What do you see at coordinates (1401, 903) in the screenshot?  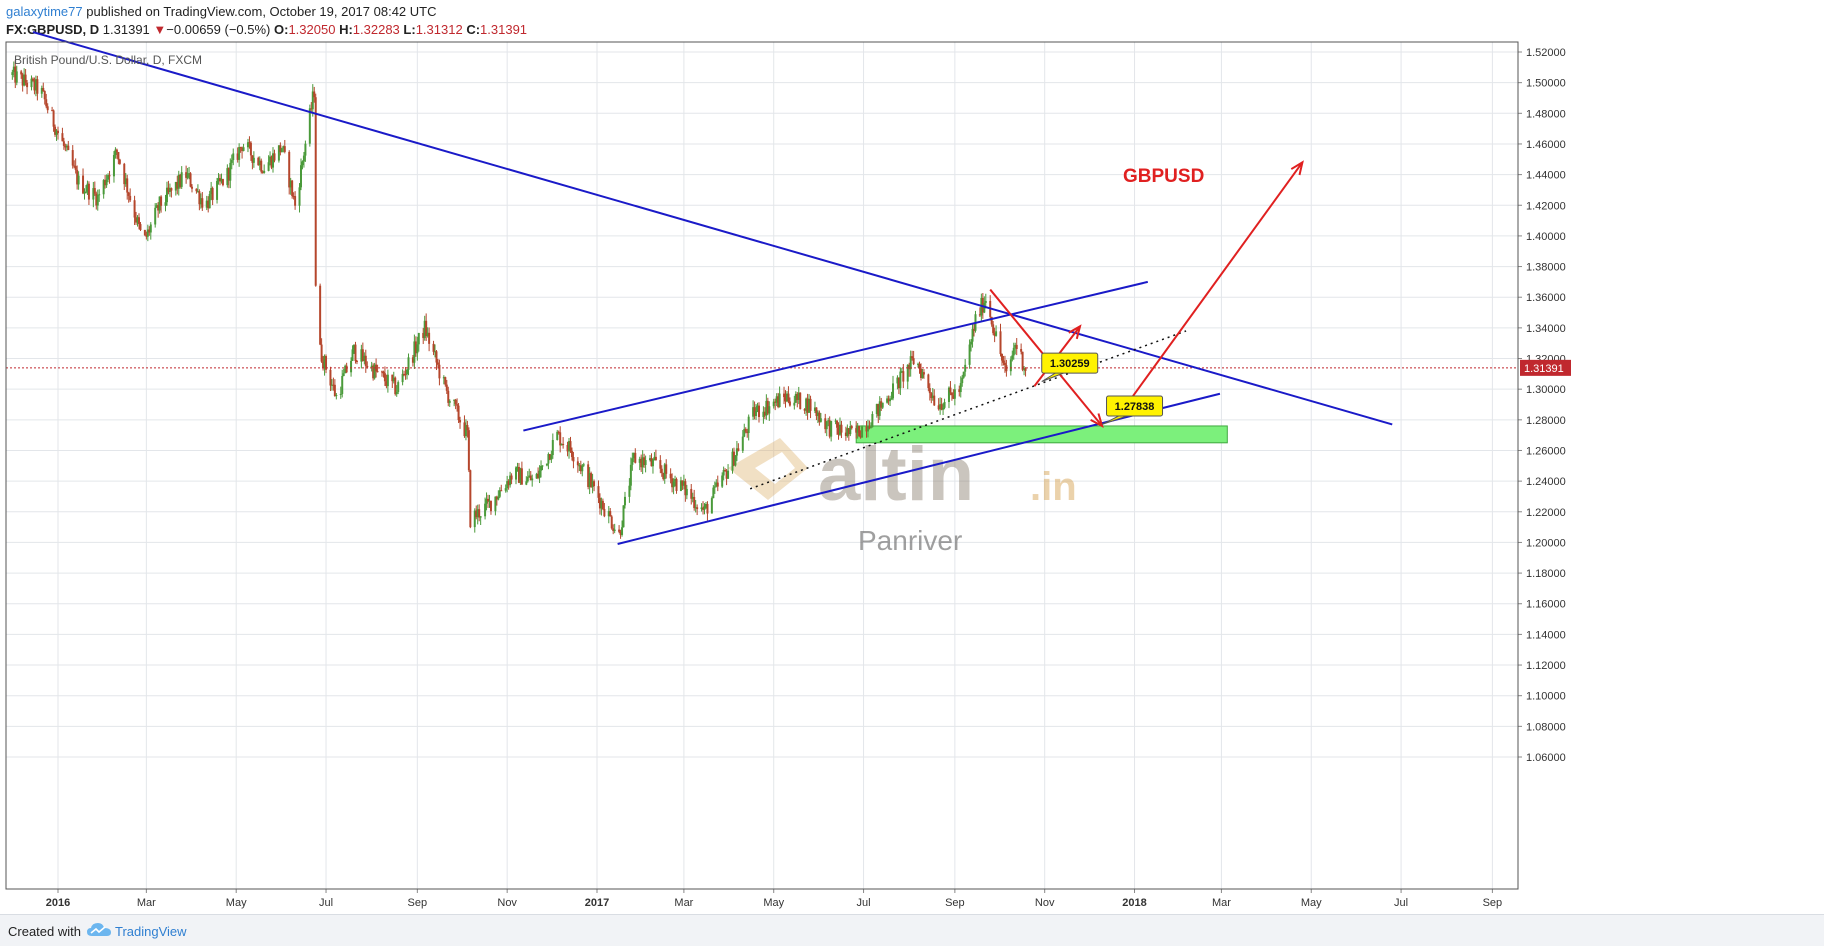 I see `x-tick-label: Jul` at bounding box center [1401, 903].